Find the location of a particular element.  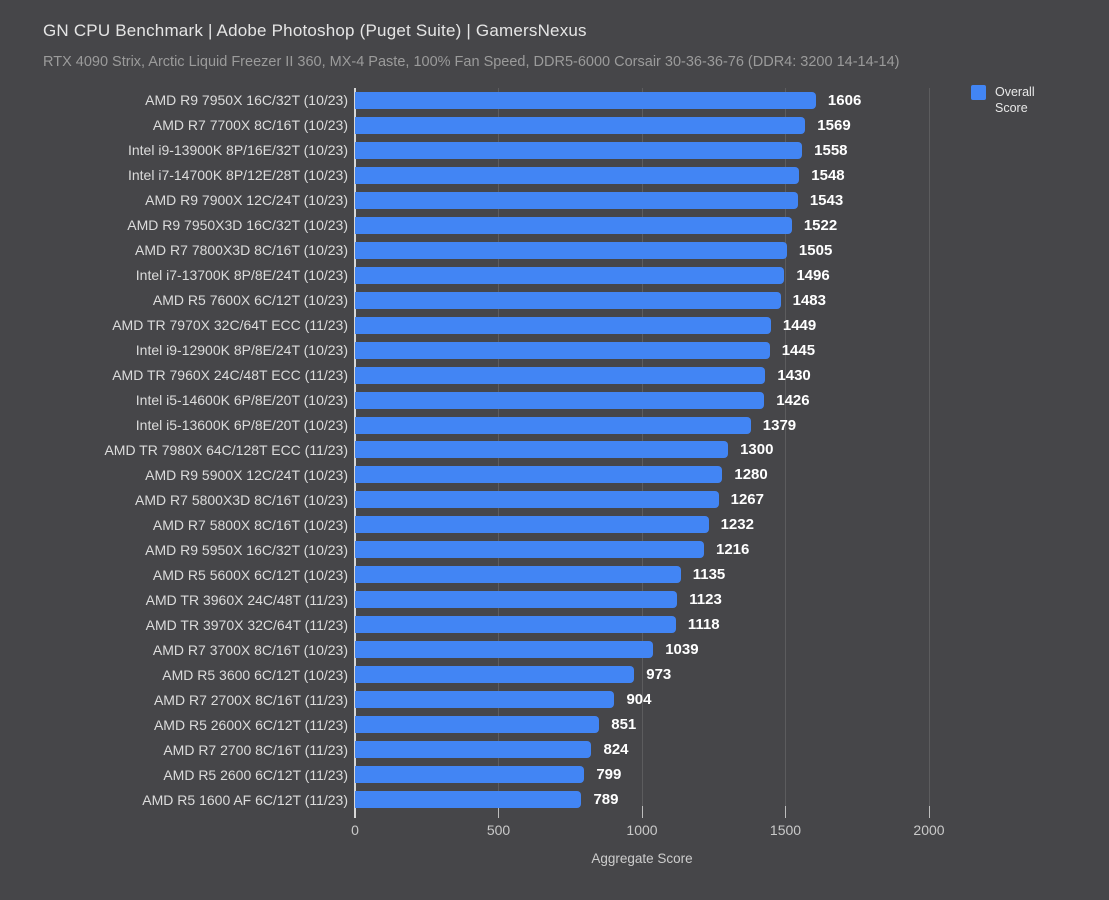

bar-row: AMD R5 3600 6C/12T (10/23) 973 is located at coordinates (554, 674).